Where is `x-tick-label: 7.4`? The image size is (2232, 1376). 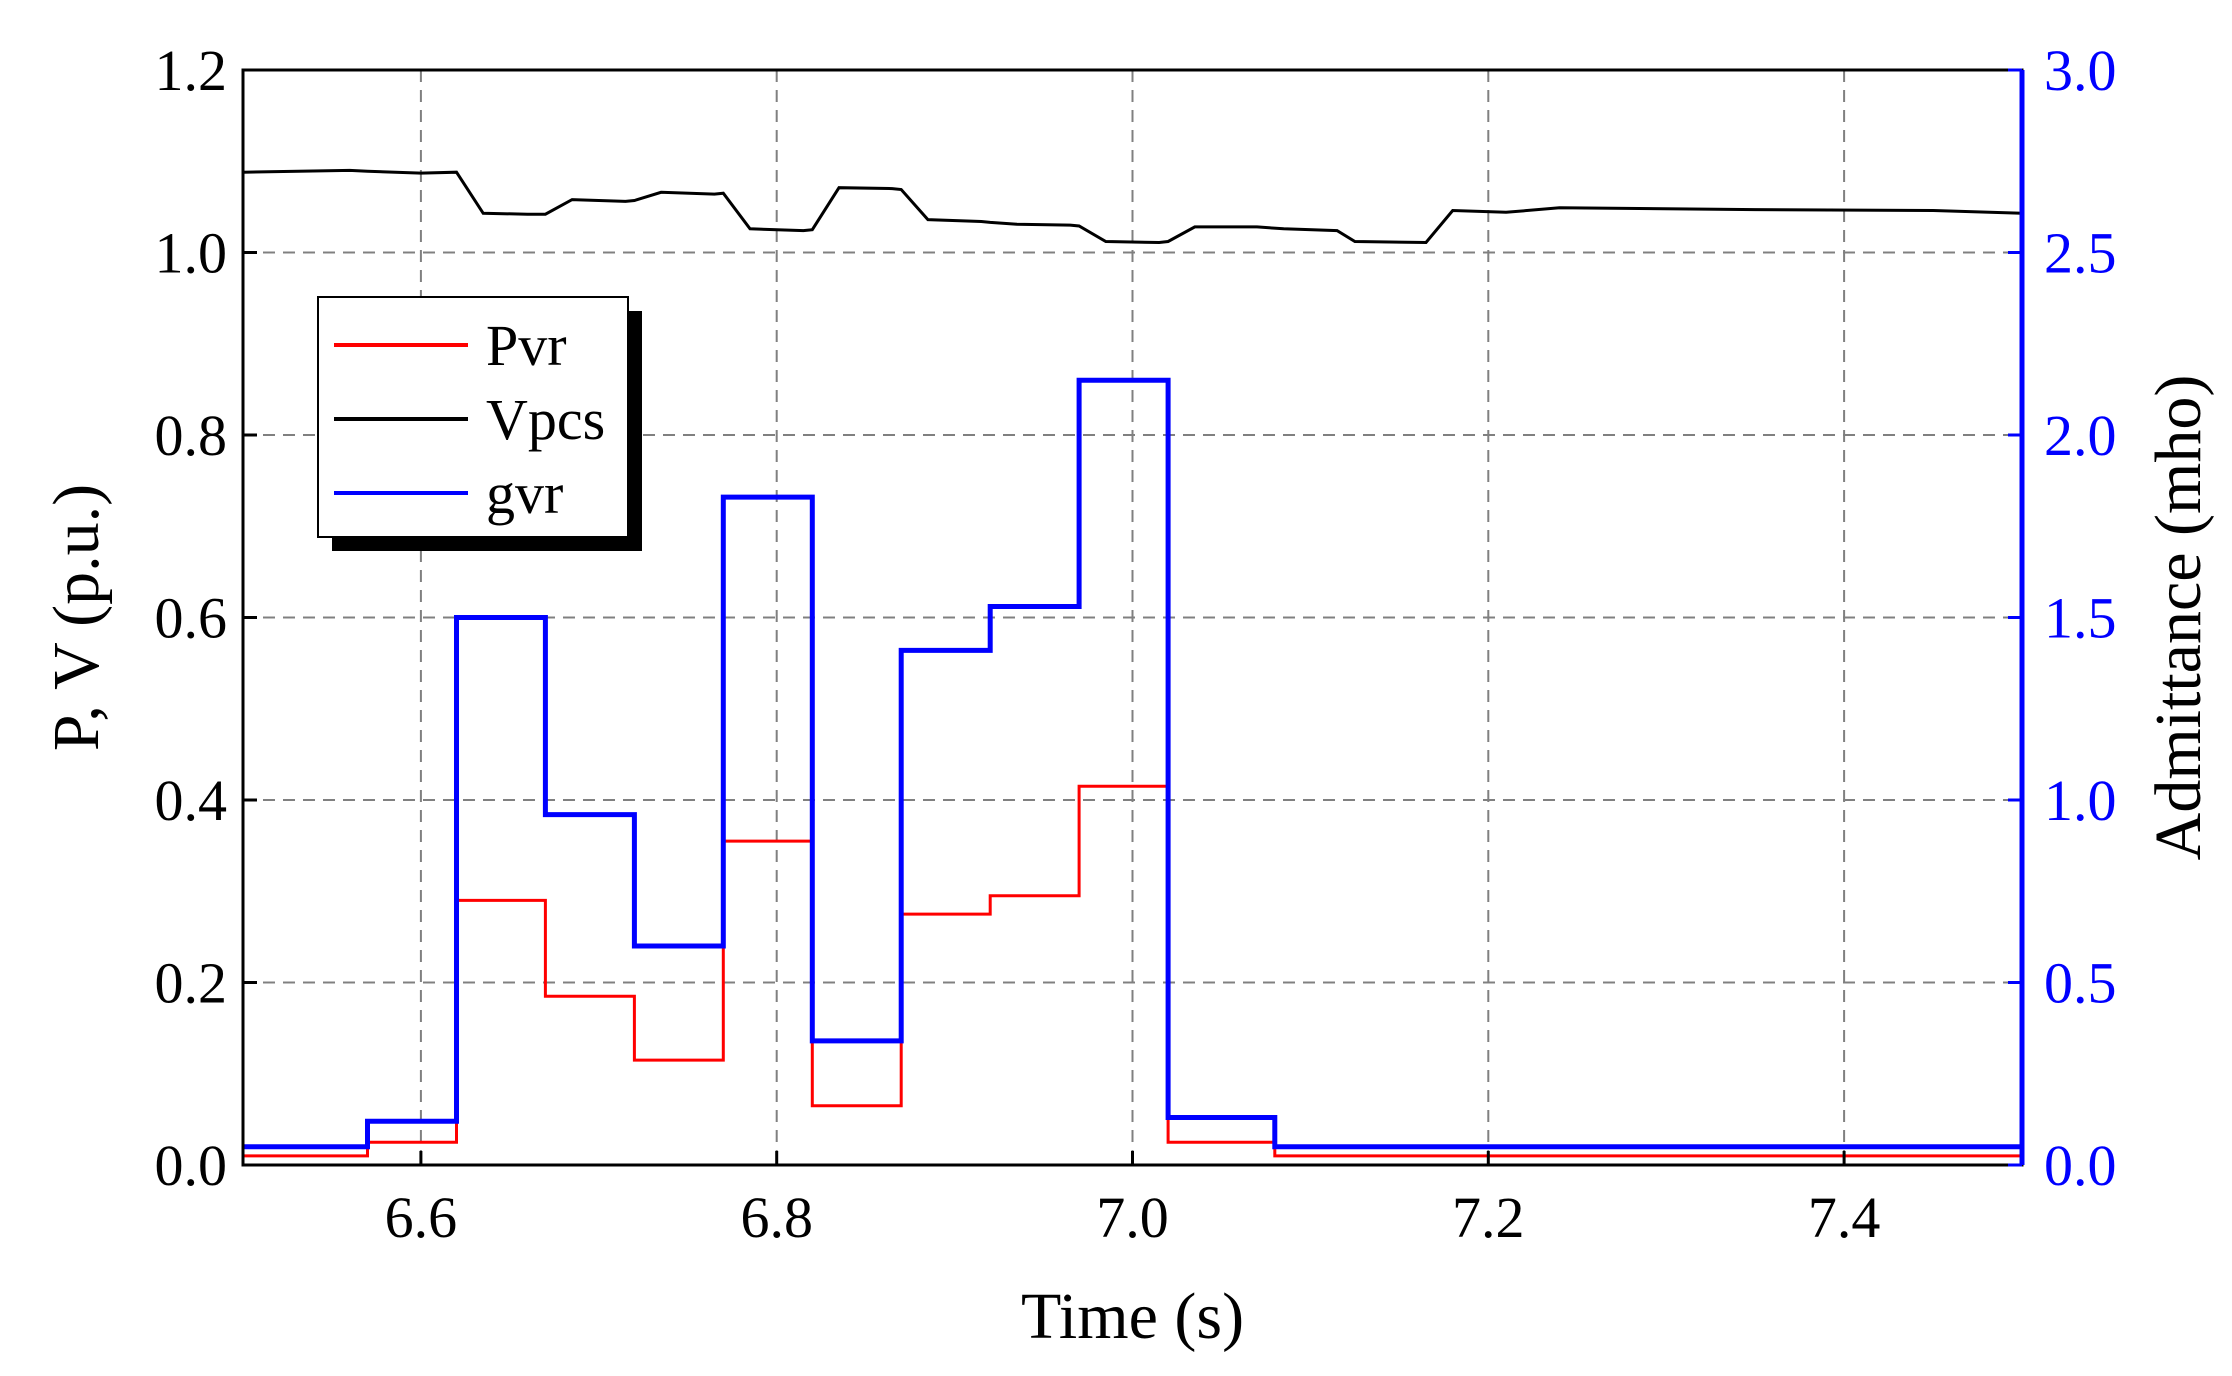
x-tick-label: 7.4 is located at coordinates (1844, 1217).